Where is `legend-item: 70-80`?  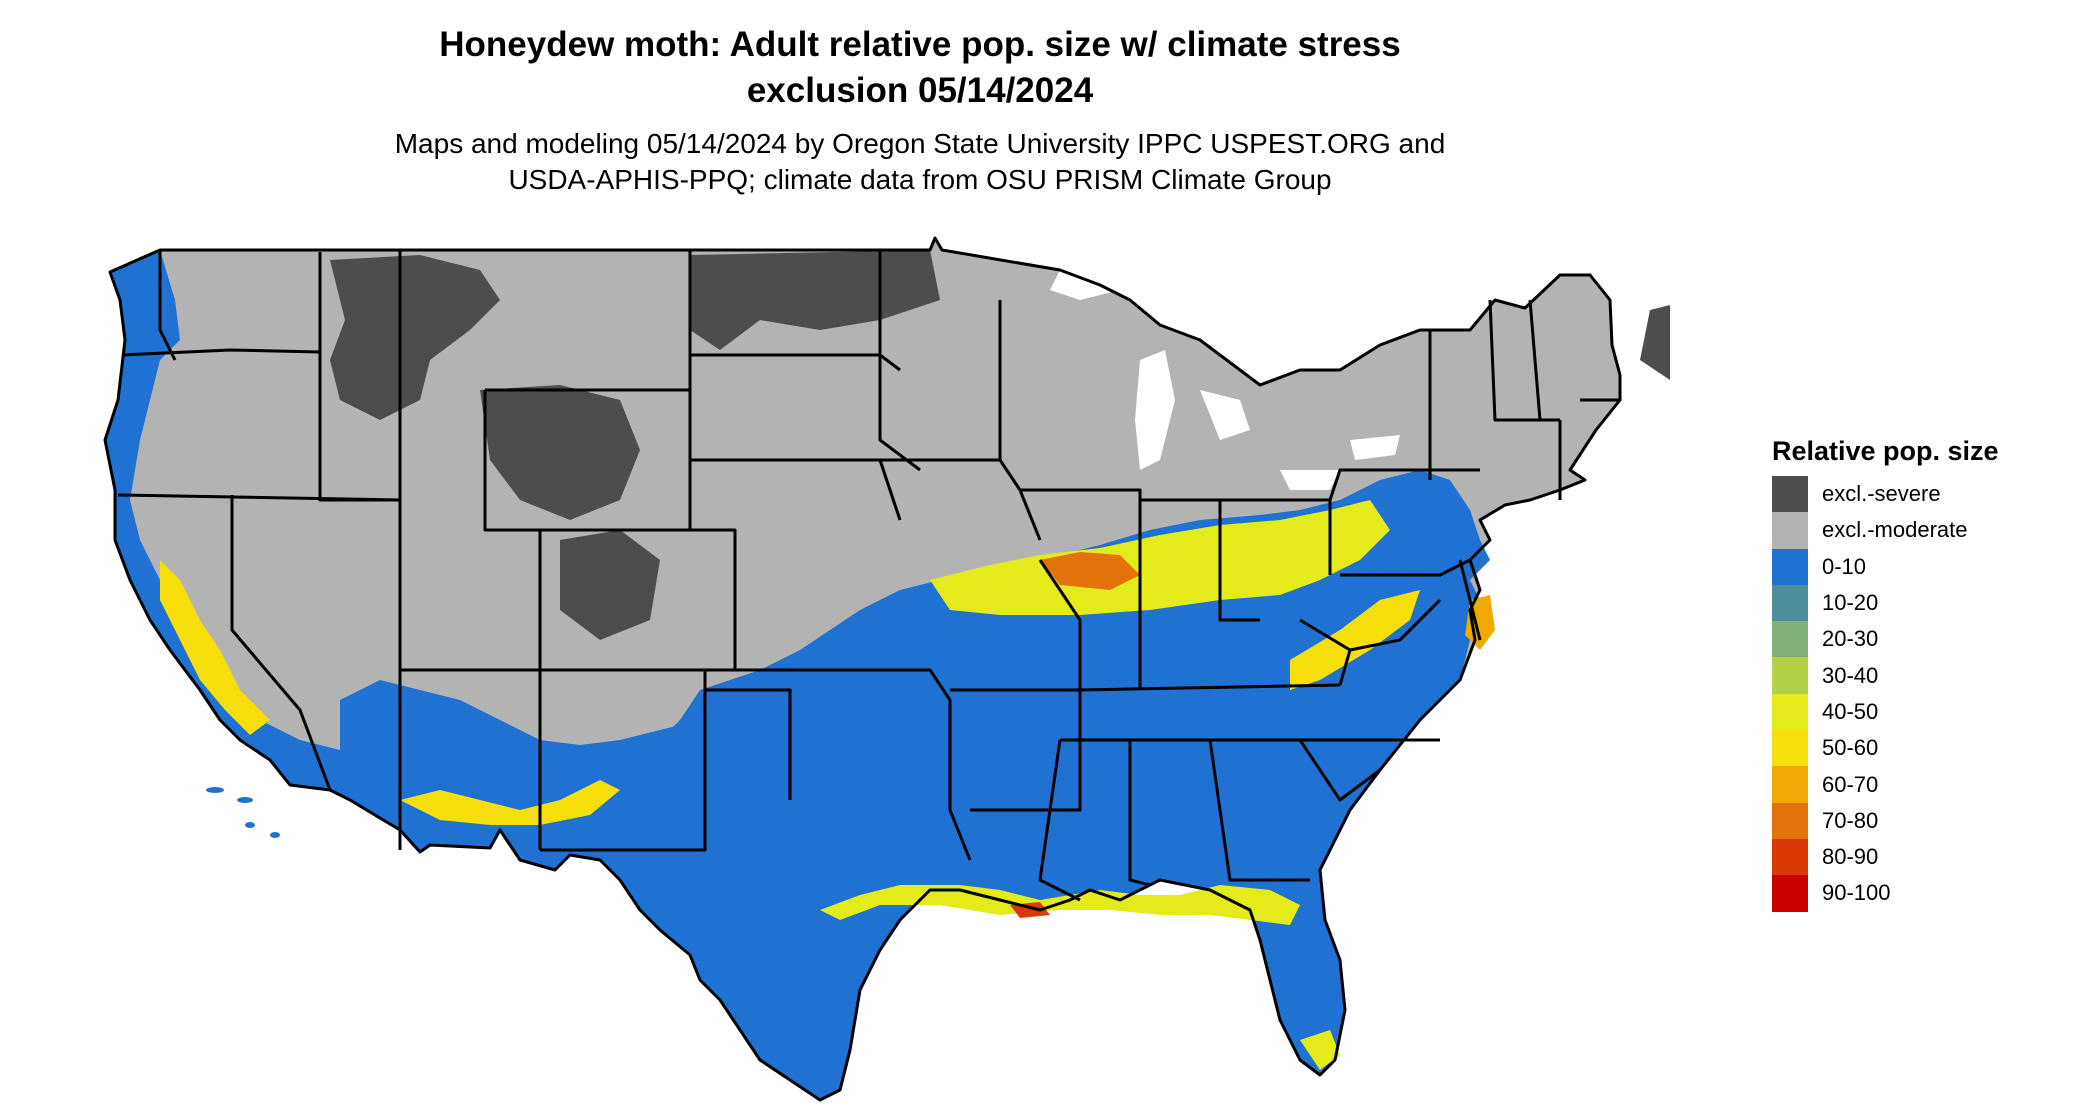
legend-item: 70-80 is located at coordinates (1922, 820).